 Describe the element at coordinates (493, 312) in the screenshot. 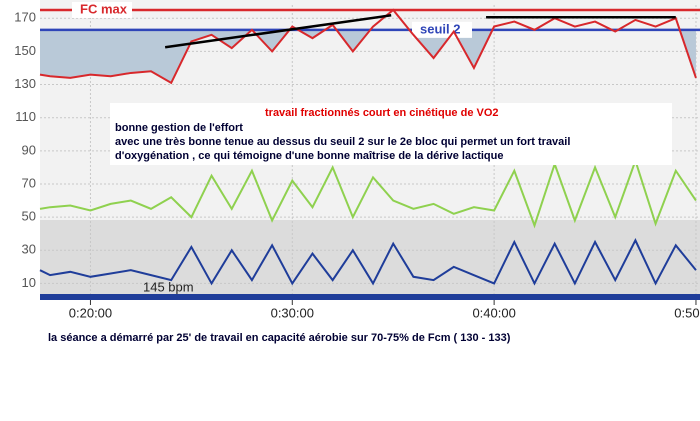

I see `x-tick-label: 0:40:00` at that location.